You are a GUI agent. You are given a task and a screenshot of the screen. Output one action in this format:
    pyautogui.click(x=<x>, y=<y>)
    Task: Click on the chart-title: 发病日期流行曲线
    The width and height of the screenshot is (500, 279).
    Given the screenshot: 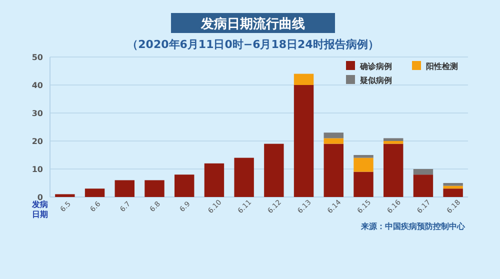 What is the action you would take?
    pyautogui.click(x=252, y=24)
    